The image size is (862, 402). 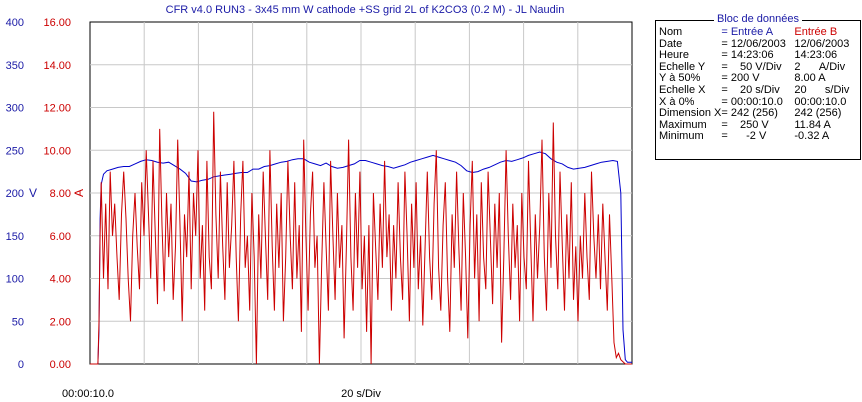 What do you see at coordinates (57, 66) in the screenshot?
I see `right-tick-label: 14.00` at bounding box center [57, 66].